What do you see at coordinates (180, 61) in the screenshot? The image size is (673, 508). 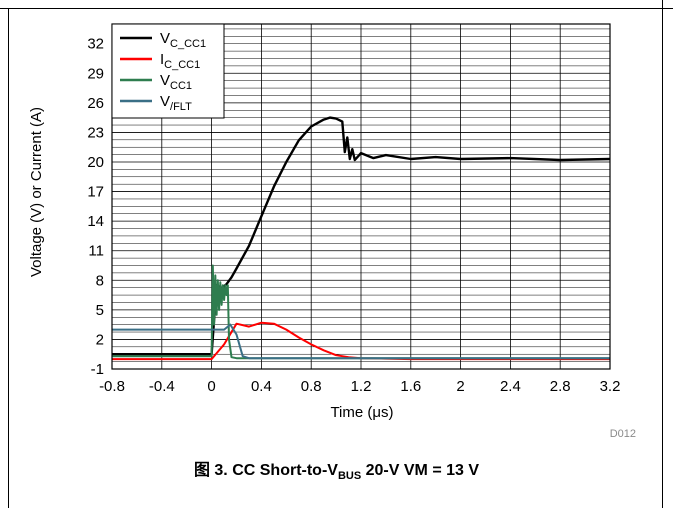 I see `legend-label: IC_CC1` at bounding box center [180, 61].